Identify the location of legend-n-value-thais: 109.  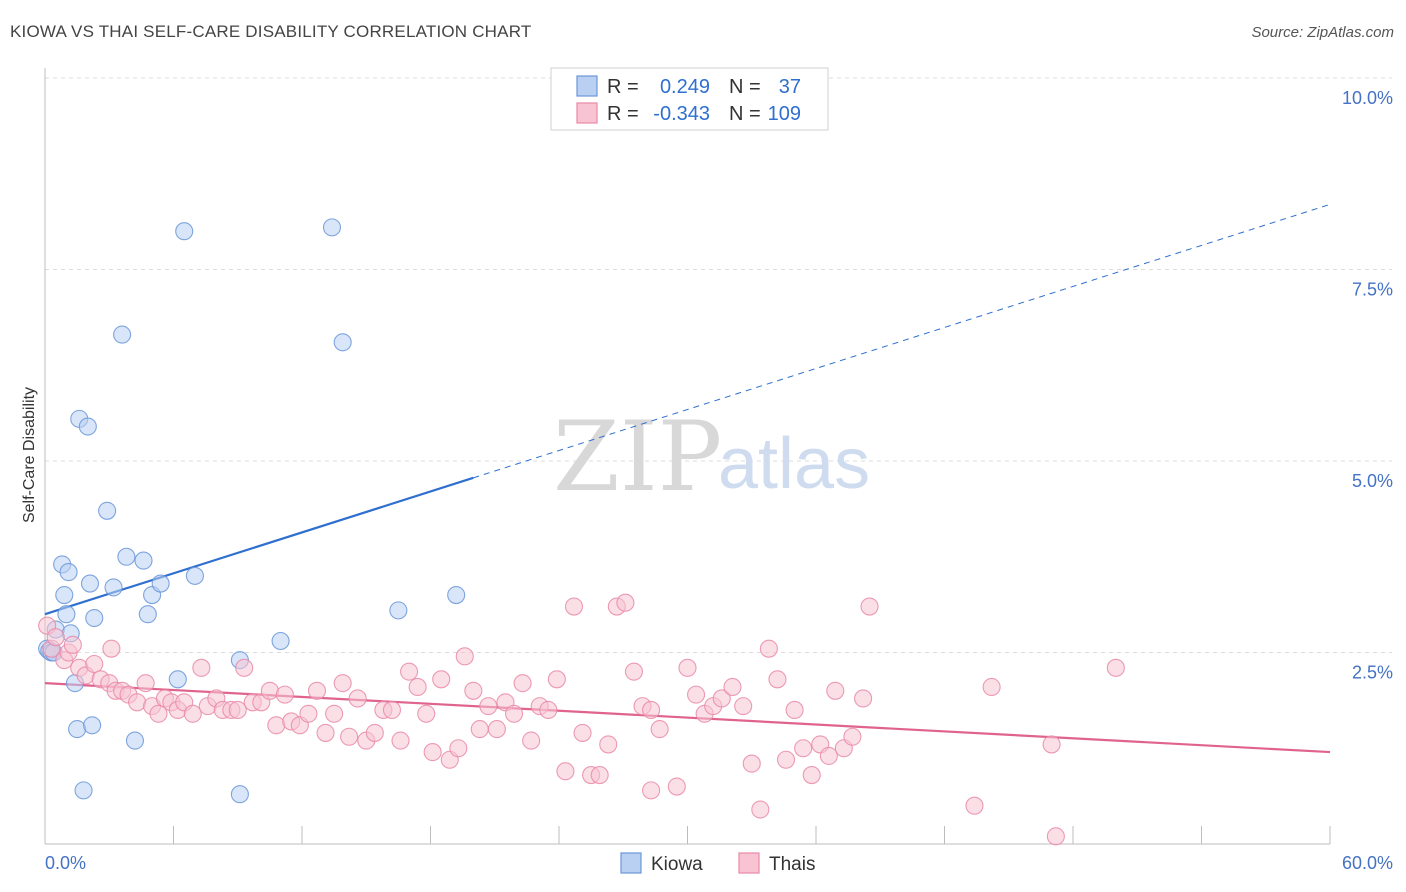
(784, 114).